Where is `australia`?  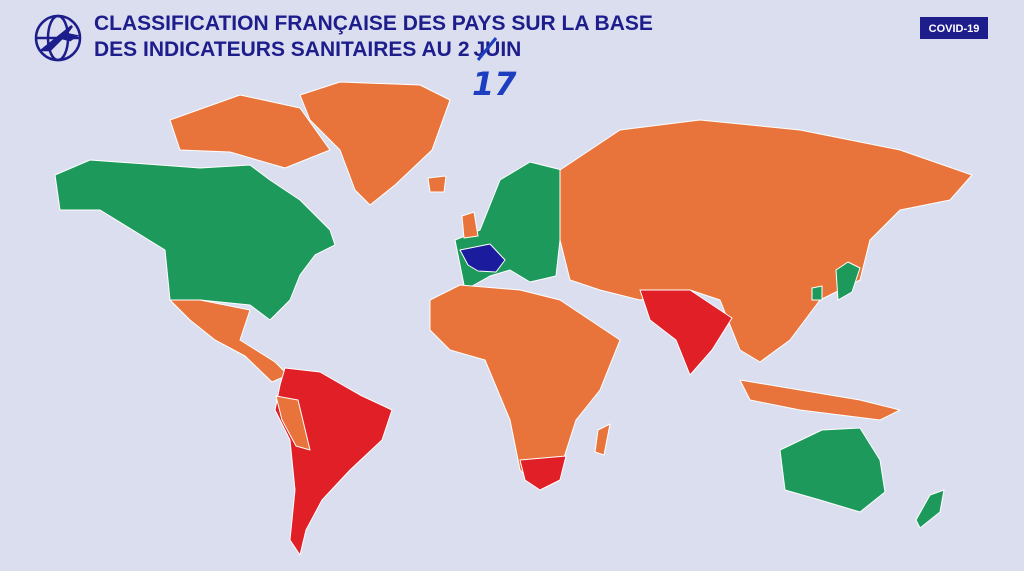
australia is located at coordinates (832, 470).